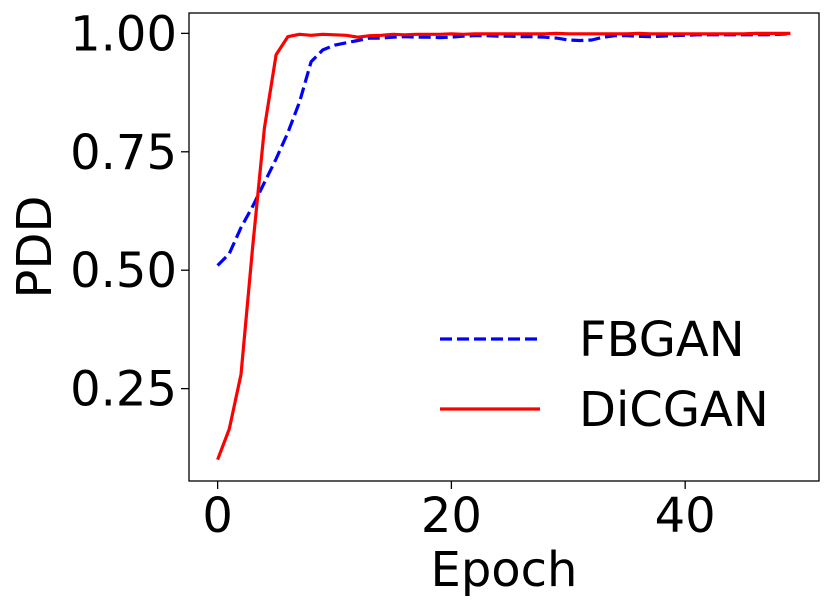 Image resolution: width=830 pixels, height=608 pixels. What do you see at coordinates (129, 212) in the screenshot?
I see `y-axis: 0.25 0.50 0.75 1.00` at bounding box center [129, 212].